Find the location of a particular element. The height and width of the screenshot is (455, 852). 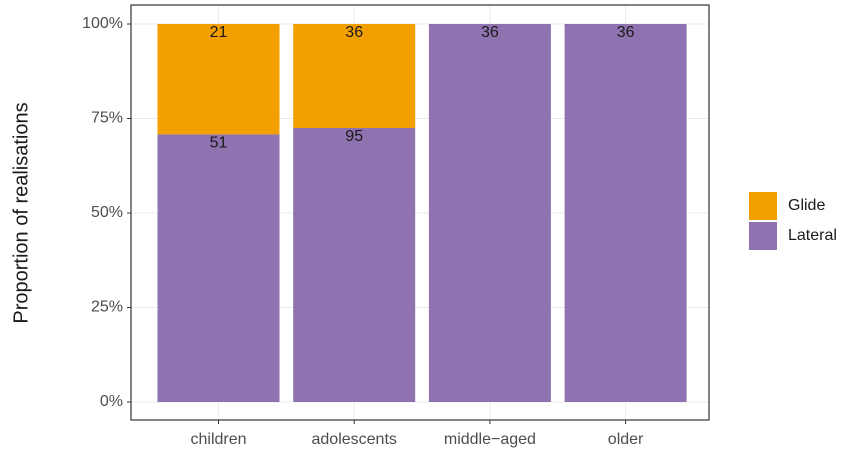

y-axis-title: Proportion of realisations is located at coordinates (21, 212).